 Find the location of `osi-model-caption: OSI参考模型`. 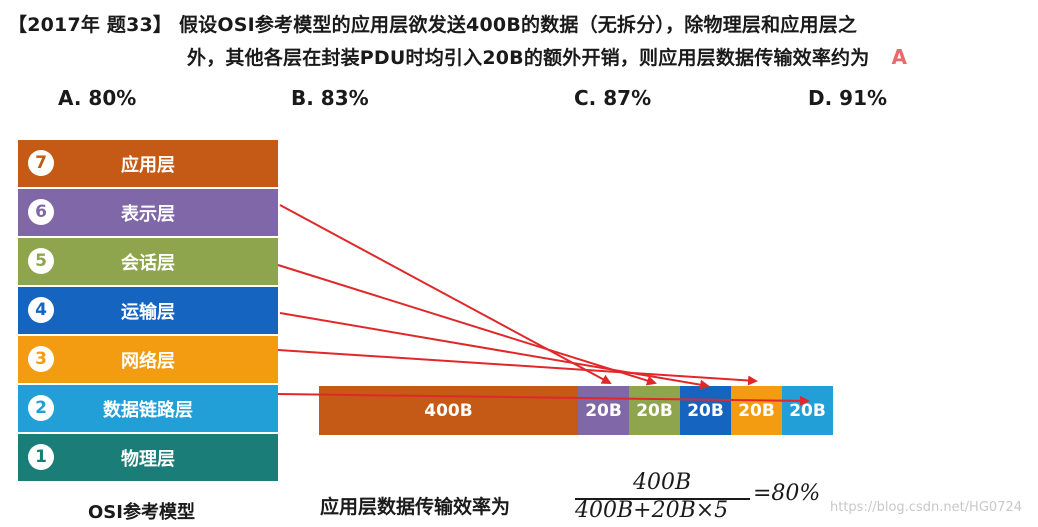

osi-model-caption: OSI参考模型 is located at coordinates (141, 512).